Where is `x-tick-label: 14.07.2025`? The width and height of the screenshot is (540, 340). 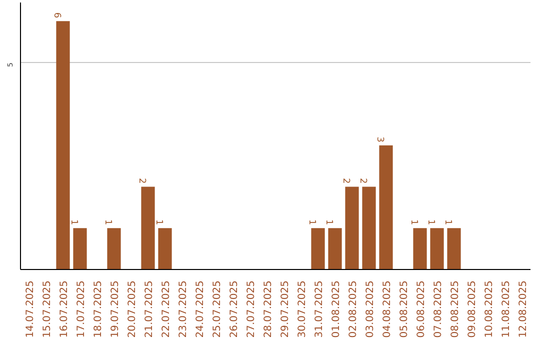 x-tick-label: 14.07.2025 is located at coordinates (30, 309).